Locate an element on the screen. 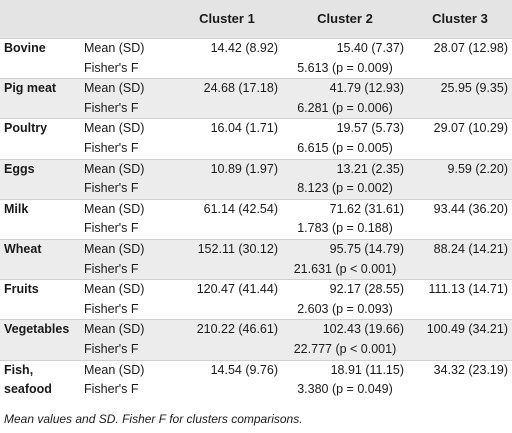  food-item-label: Wheat is located at coordinates (42, 259).